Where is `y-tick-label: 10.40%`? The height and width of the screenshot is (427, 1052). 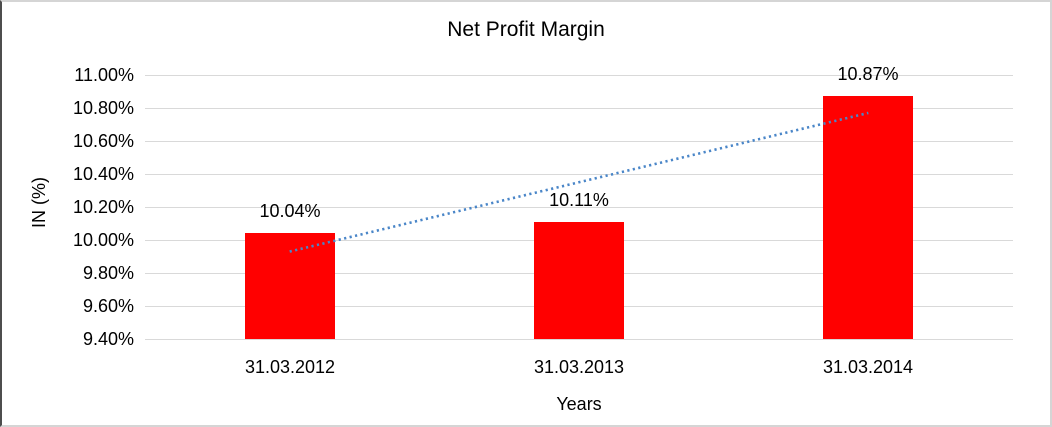 y-tick-label: 10.40% is located at coordinates (103, 174).